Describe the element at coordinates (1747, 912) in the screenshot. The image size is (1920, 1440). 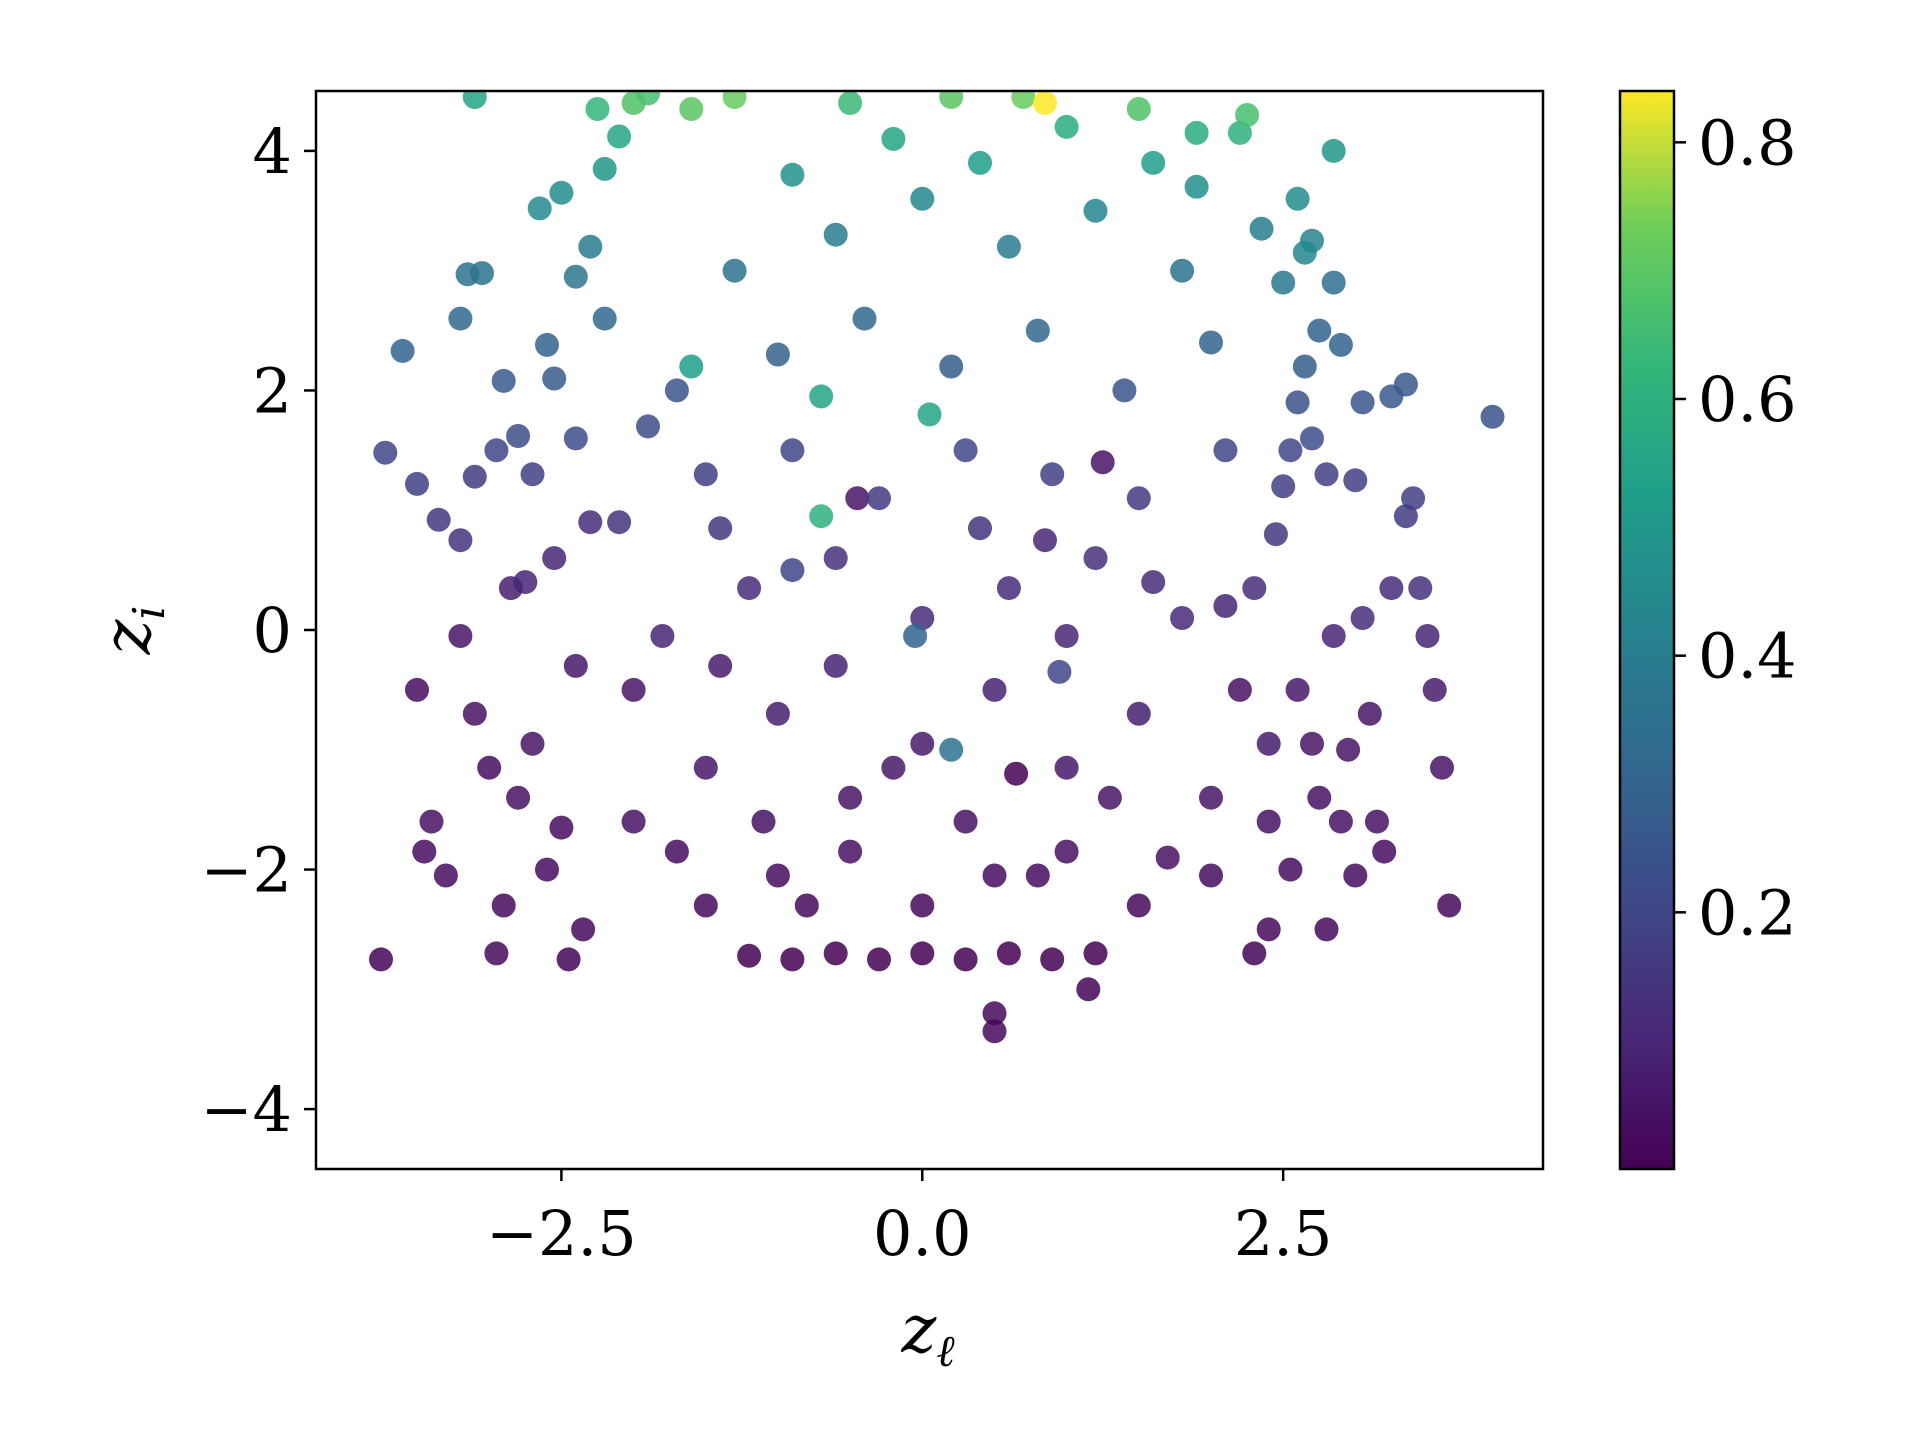
I see `colorbar-tick-label: 0.2` at that location.